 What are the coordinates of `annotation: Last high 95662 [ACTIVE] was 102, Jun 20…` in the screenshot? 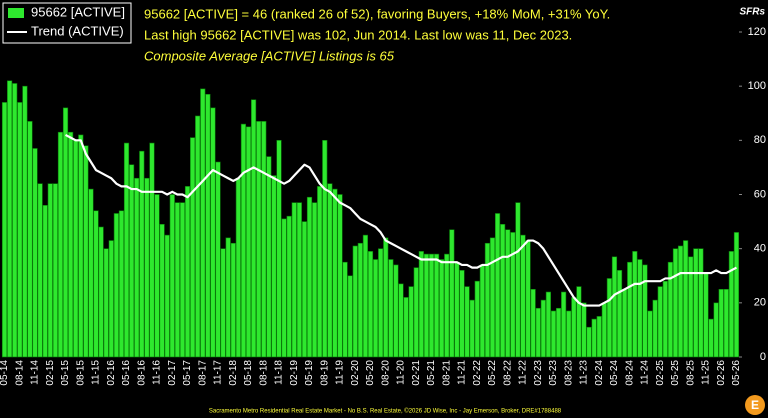 It's located at (358, 34).